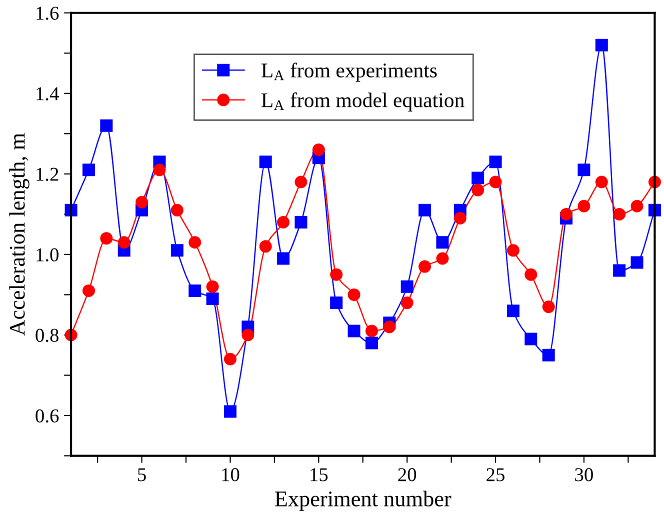  I want to click on y-tick-label: 1.2, so click(47, 174).